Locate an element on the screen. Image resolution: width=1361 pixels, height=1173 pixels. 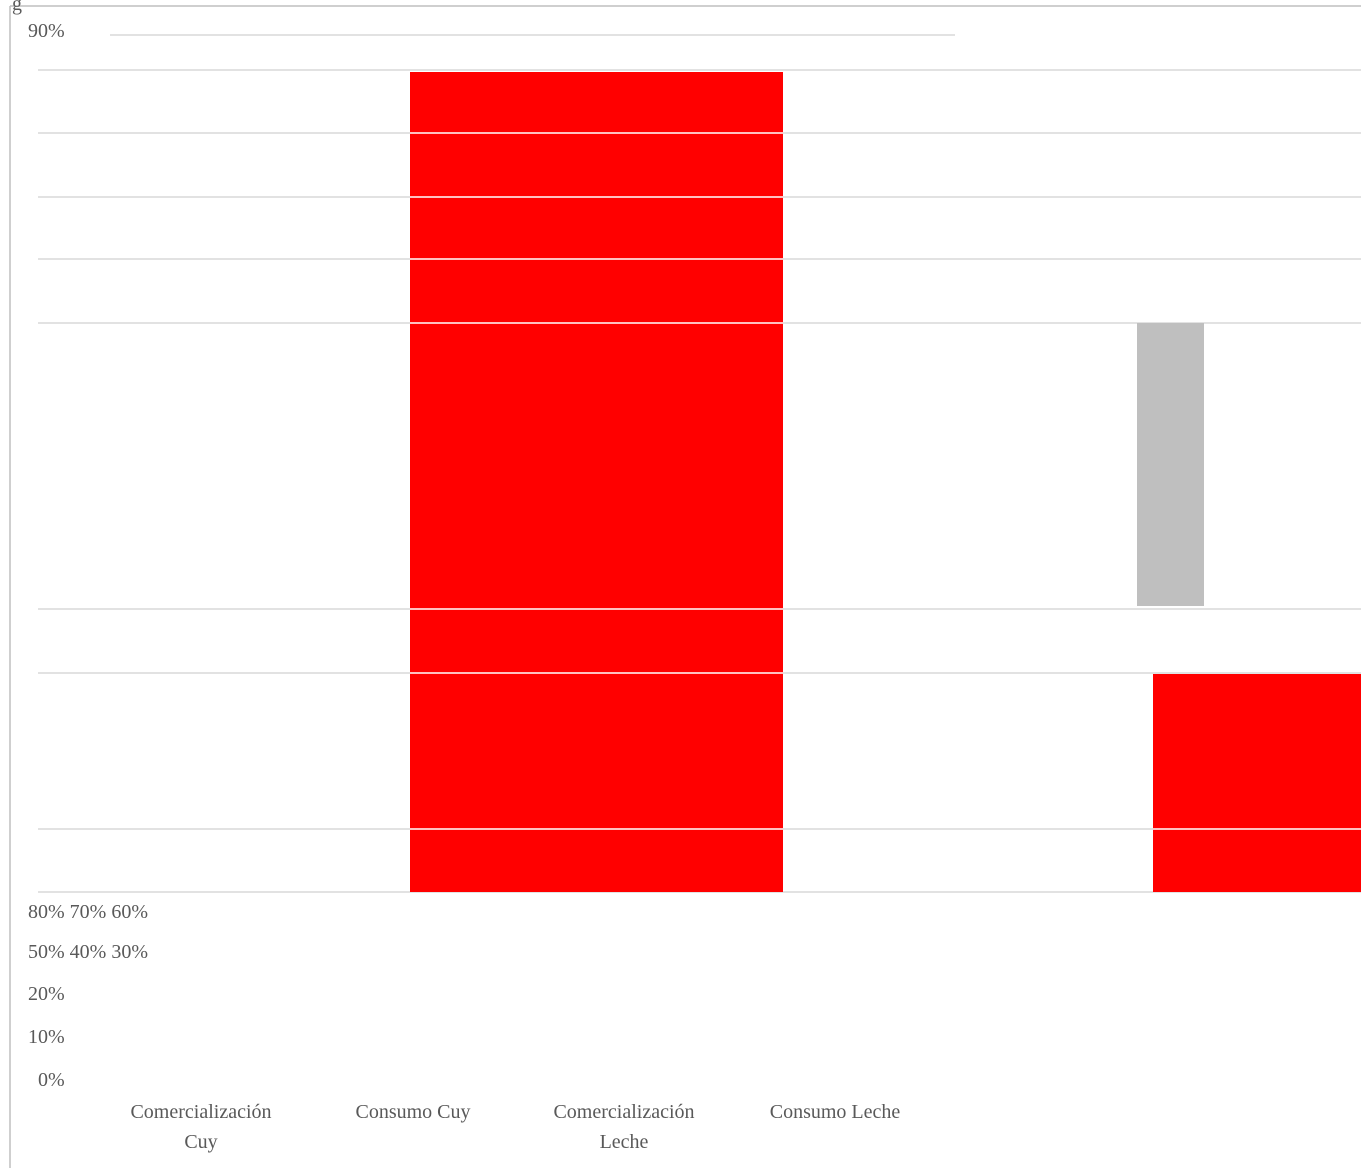
category-label: Consumo Leche is located at coordinates (835, 1112).